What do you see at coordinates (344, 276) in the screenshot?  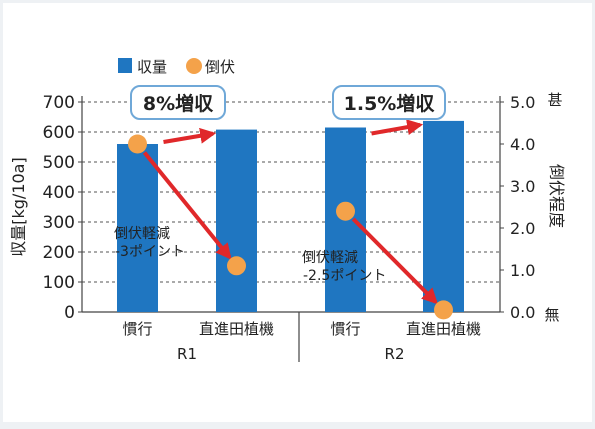 I see `lodging-note-line2: -2.5ポイント` at bounding box center [344, 276].